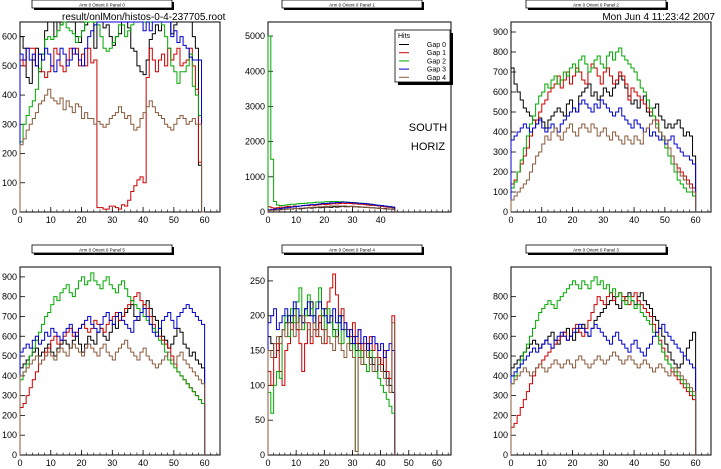 Image resolution: width=721 pixels, height=469 pixels. I want to click on legend-entry: Gap 4, so click(436, 78).